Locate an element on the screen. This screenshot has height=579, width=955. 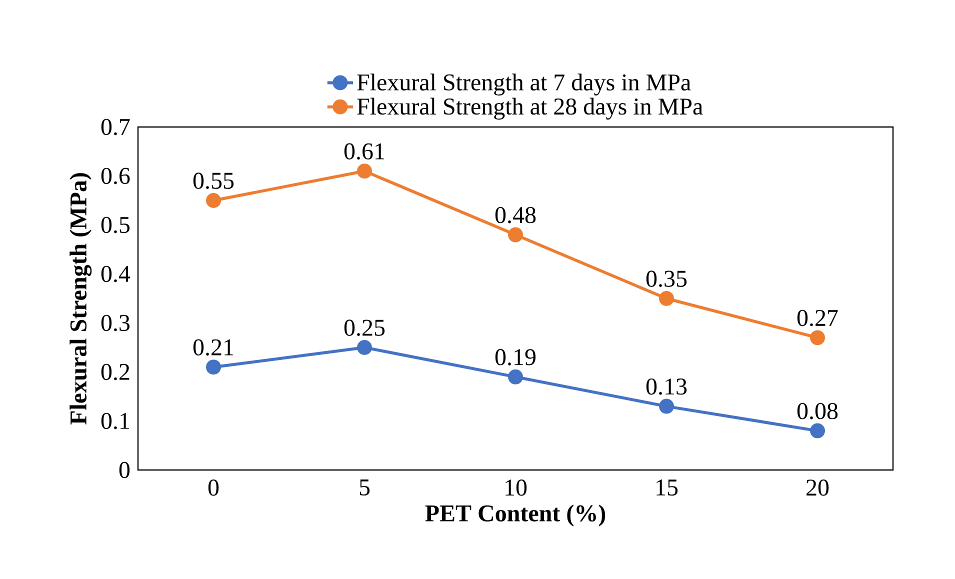
y-axis-title: Flexural Strength (MPa) is located at coordinates (81, 299).